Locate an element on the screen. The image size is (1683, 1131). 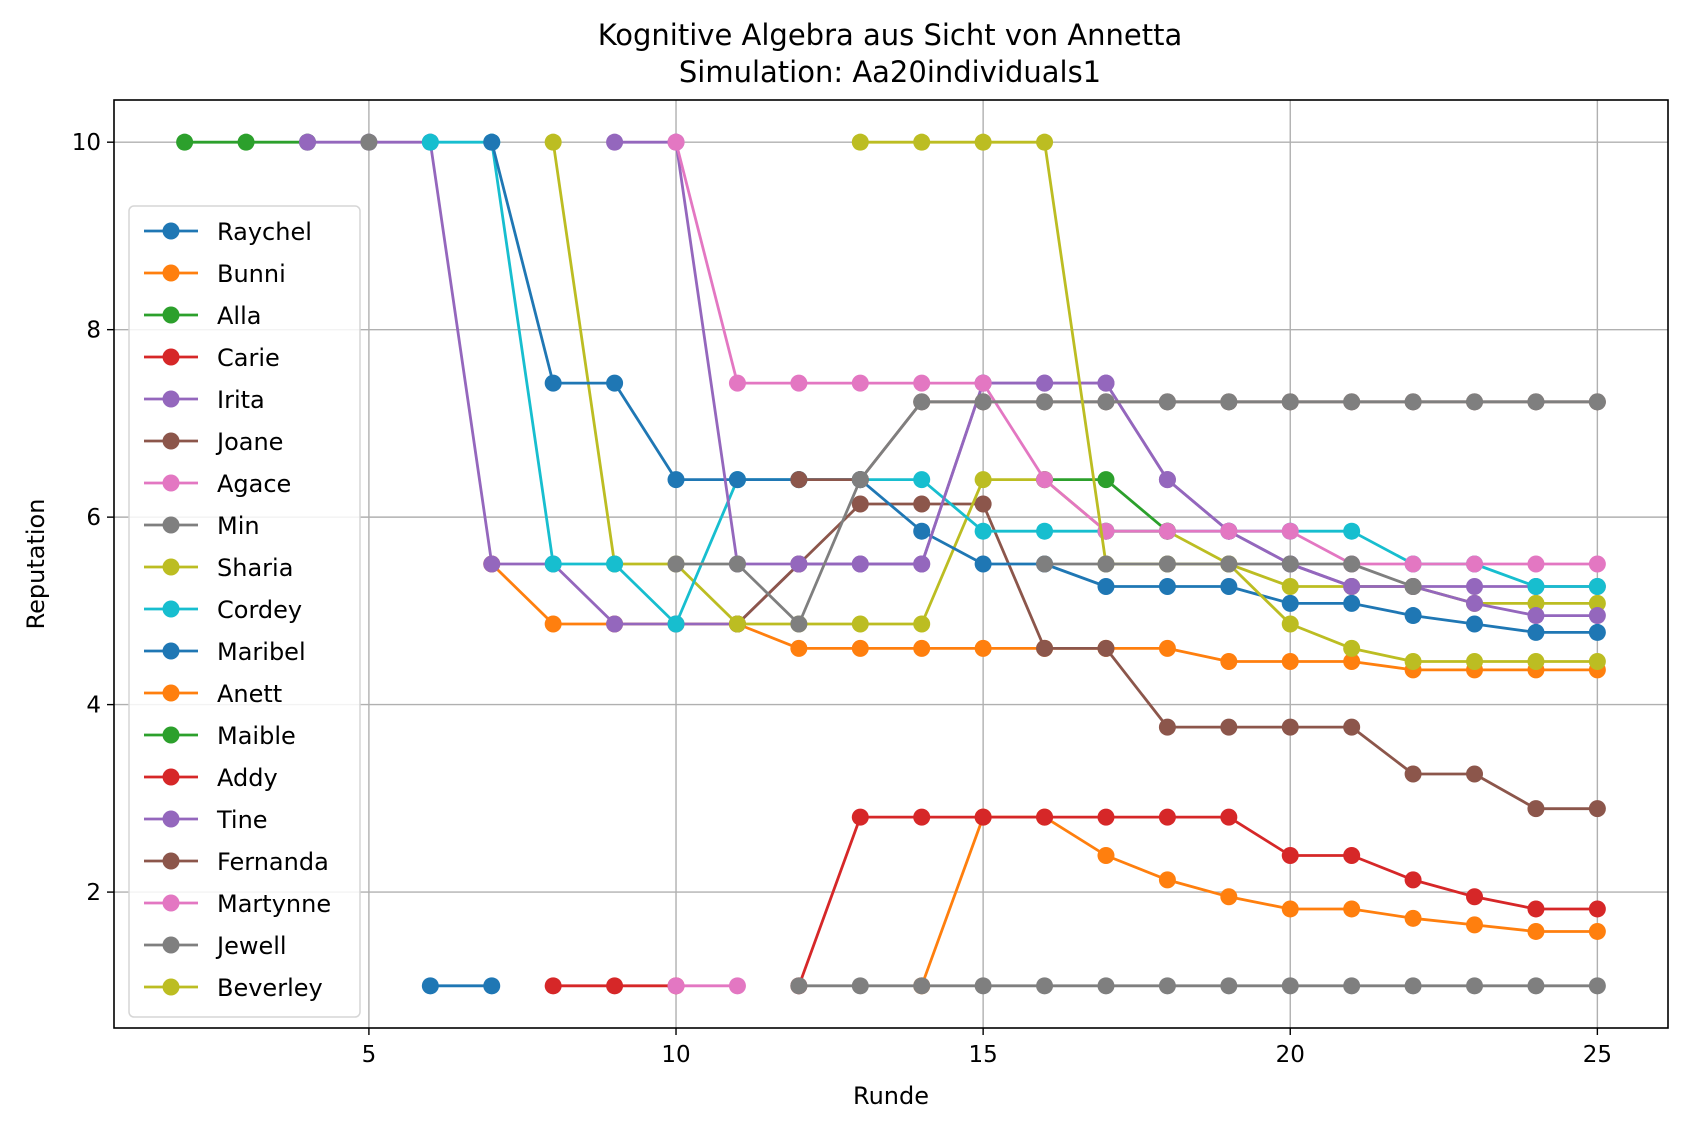
legend-item: Min is located at coordinates (202, 526).